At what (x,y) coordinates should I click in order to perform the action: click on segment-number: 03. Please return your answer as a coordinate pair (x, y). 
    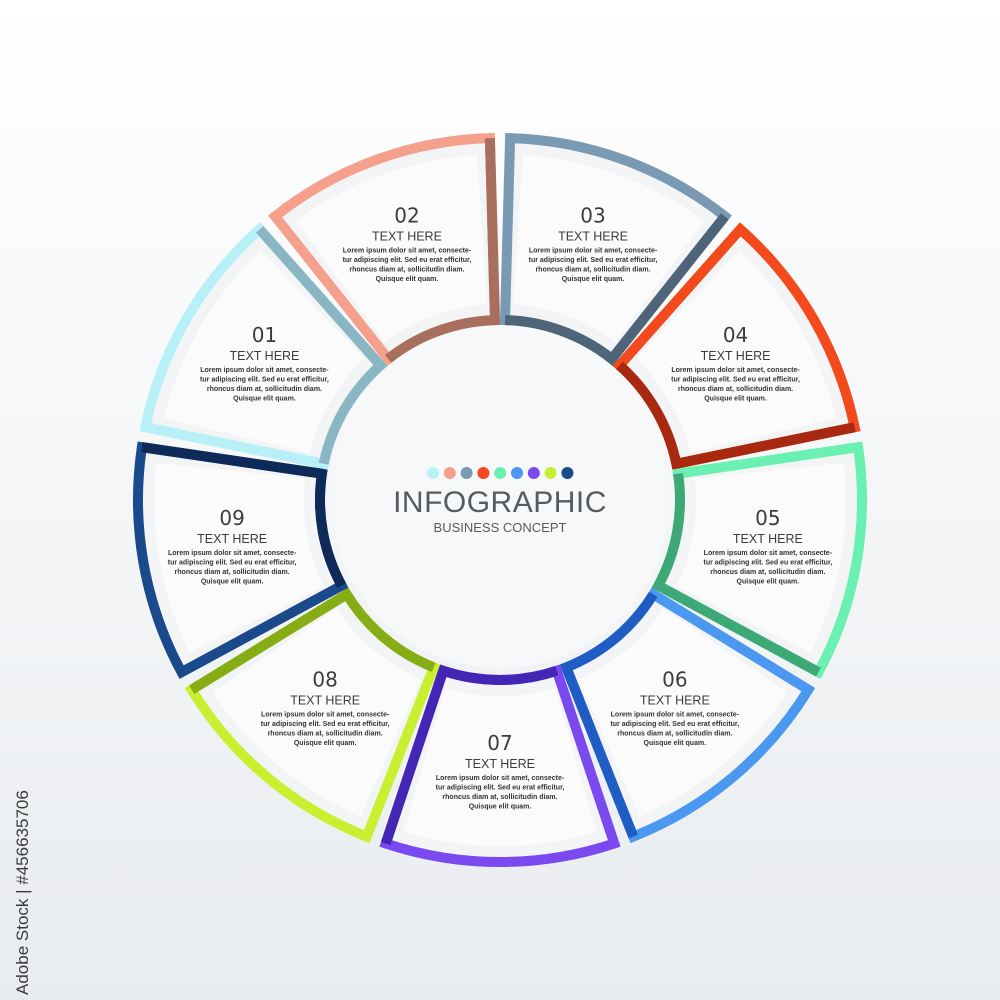
    Looking at the image, I should click on (592, 215).